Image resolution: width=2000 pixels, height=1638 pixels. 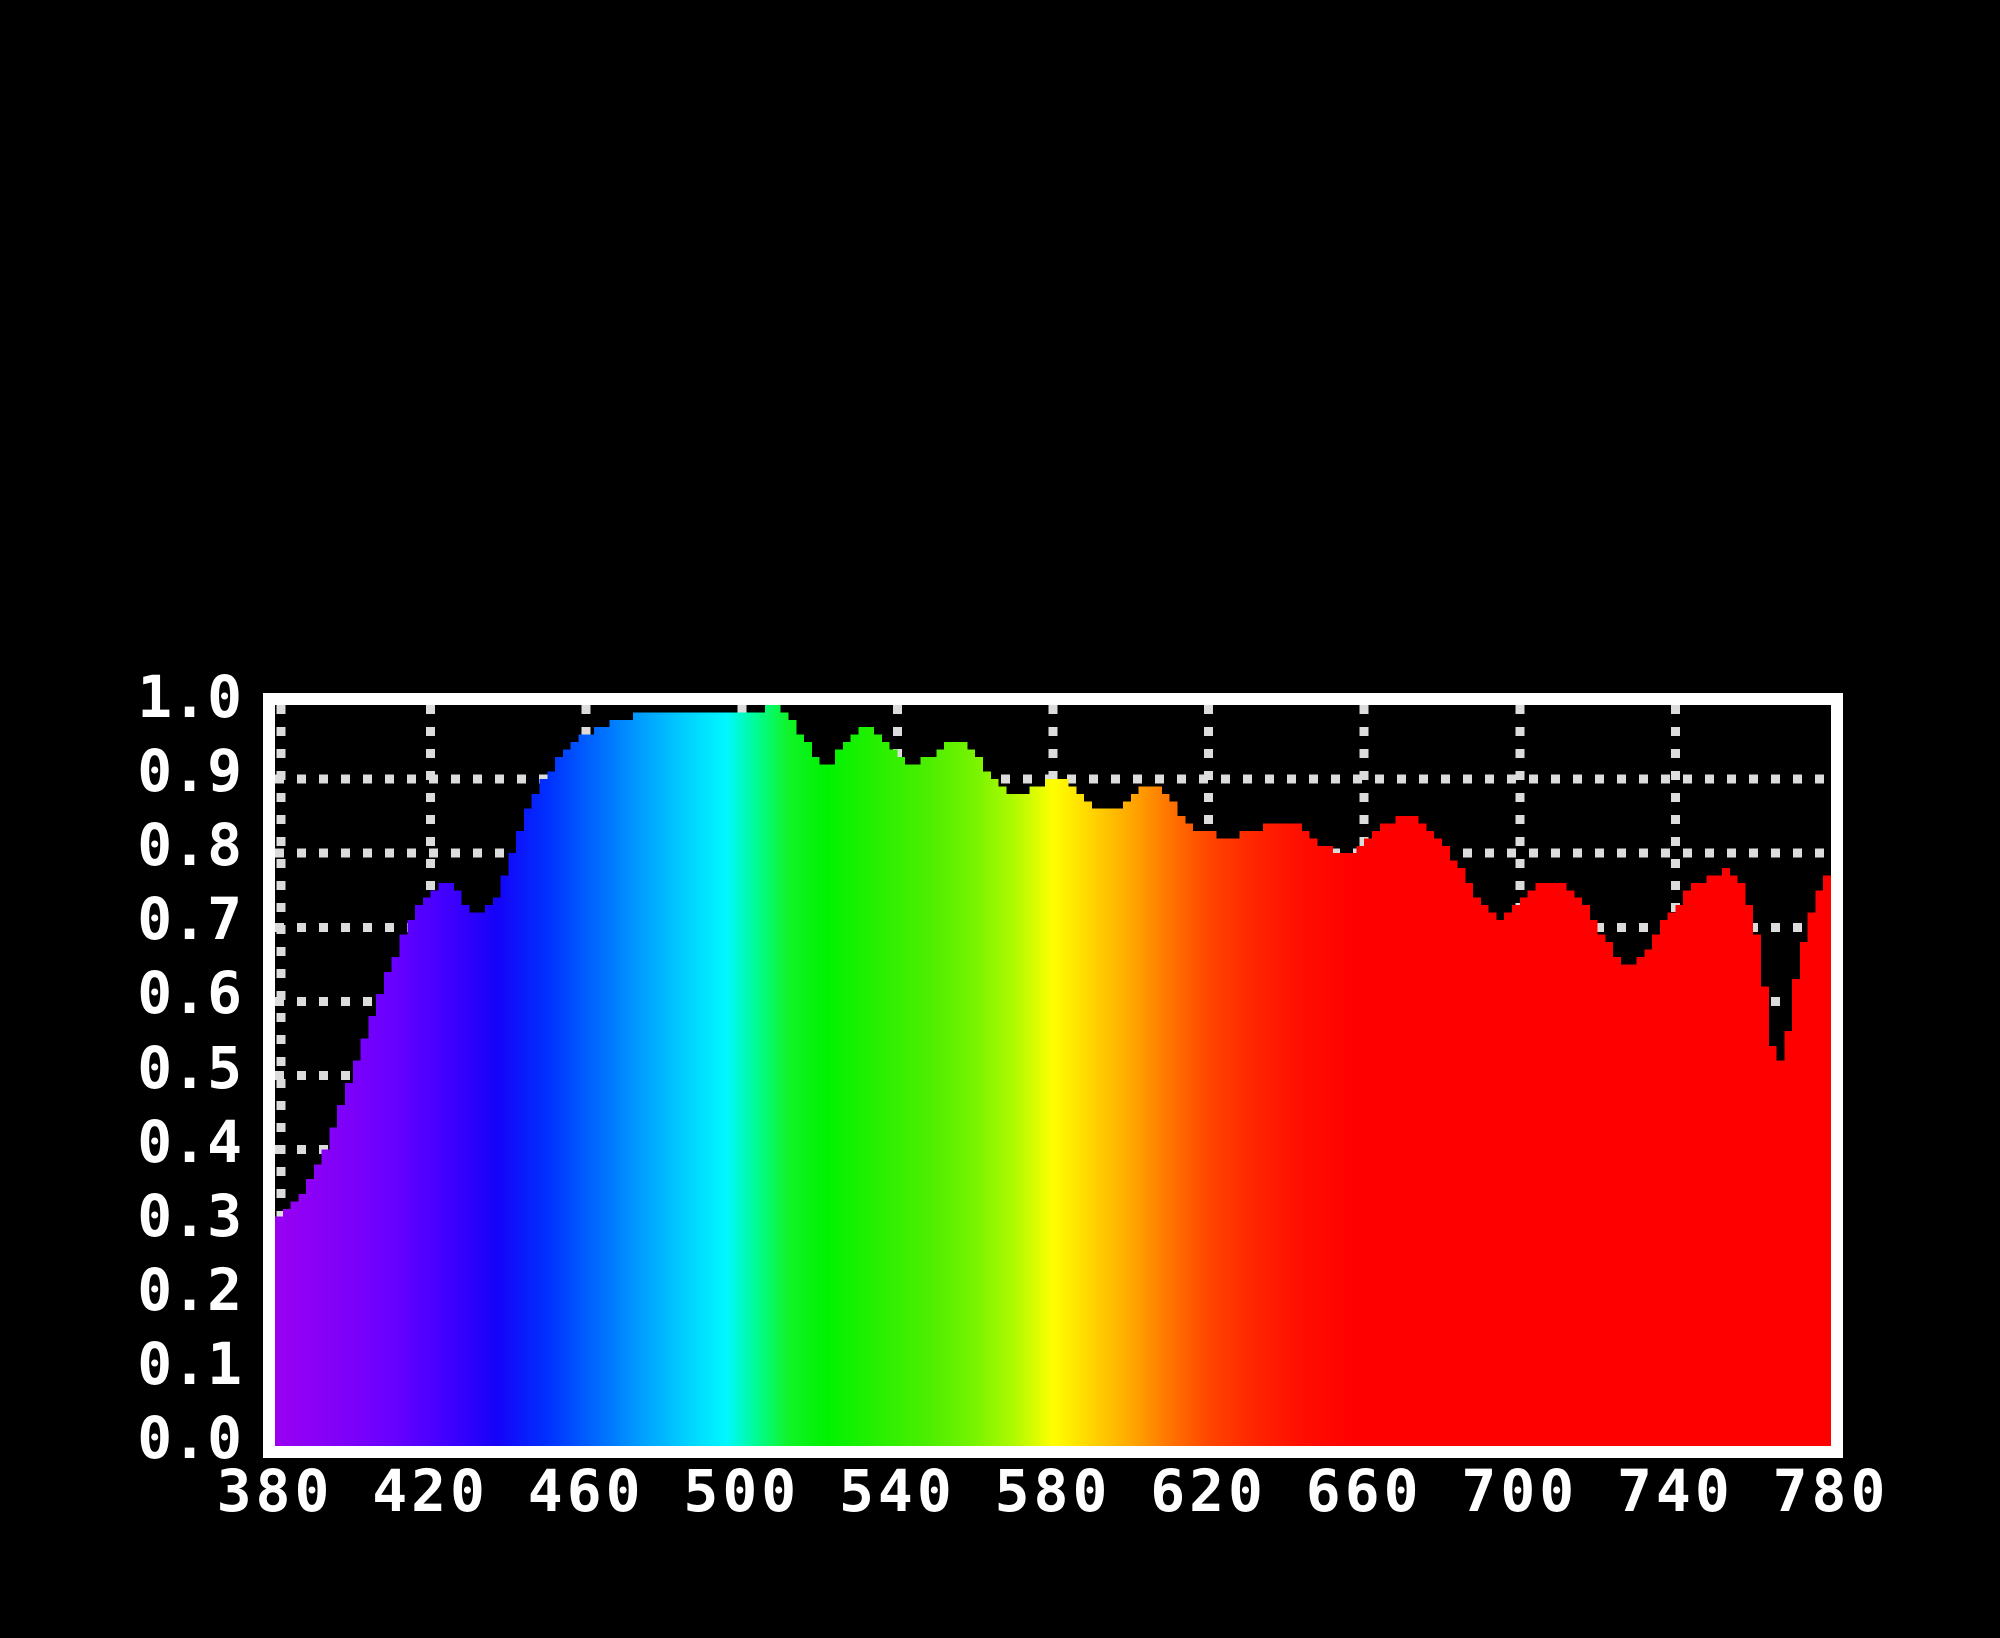 I want to click on x-tick-label-460: 460, so click(x=586, y=1491).